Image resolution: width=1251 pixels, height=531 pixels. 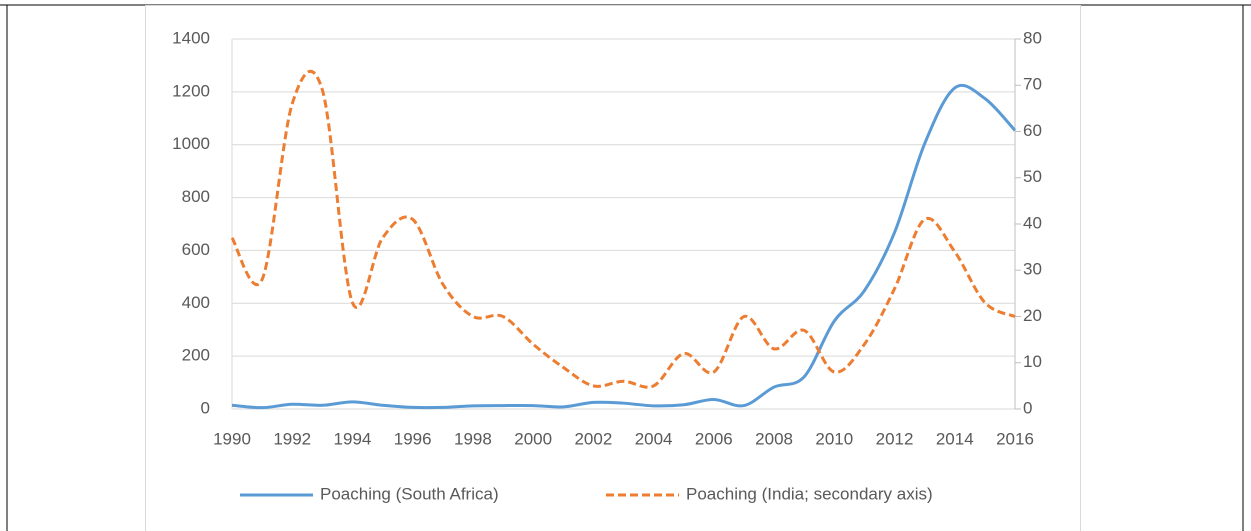 What do you see at coordinates (473, 438) in the screenshot?
I see `x-tick-label: 1998` at bounding box center [473, 438].